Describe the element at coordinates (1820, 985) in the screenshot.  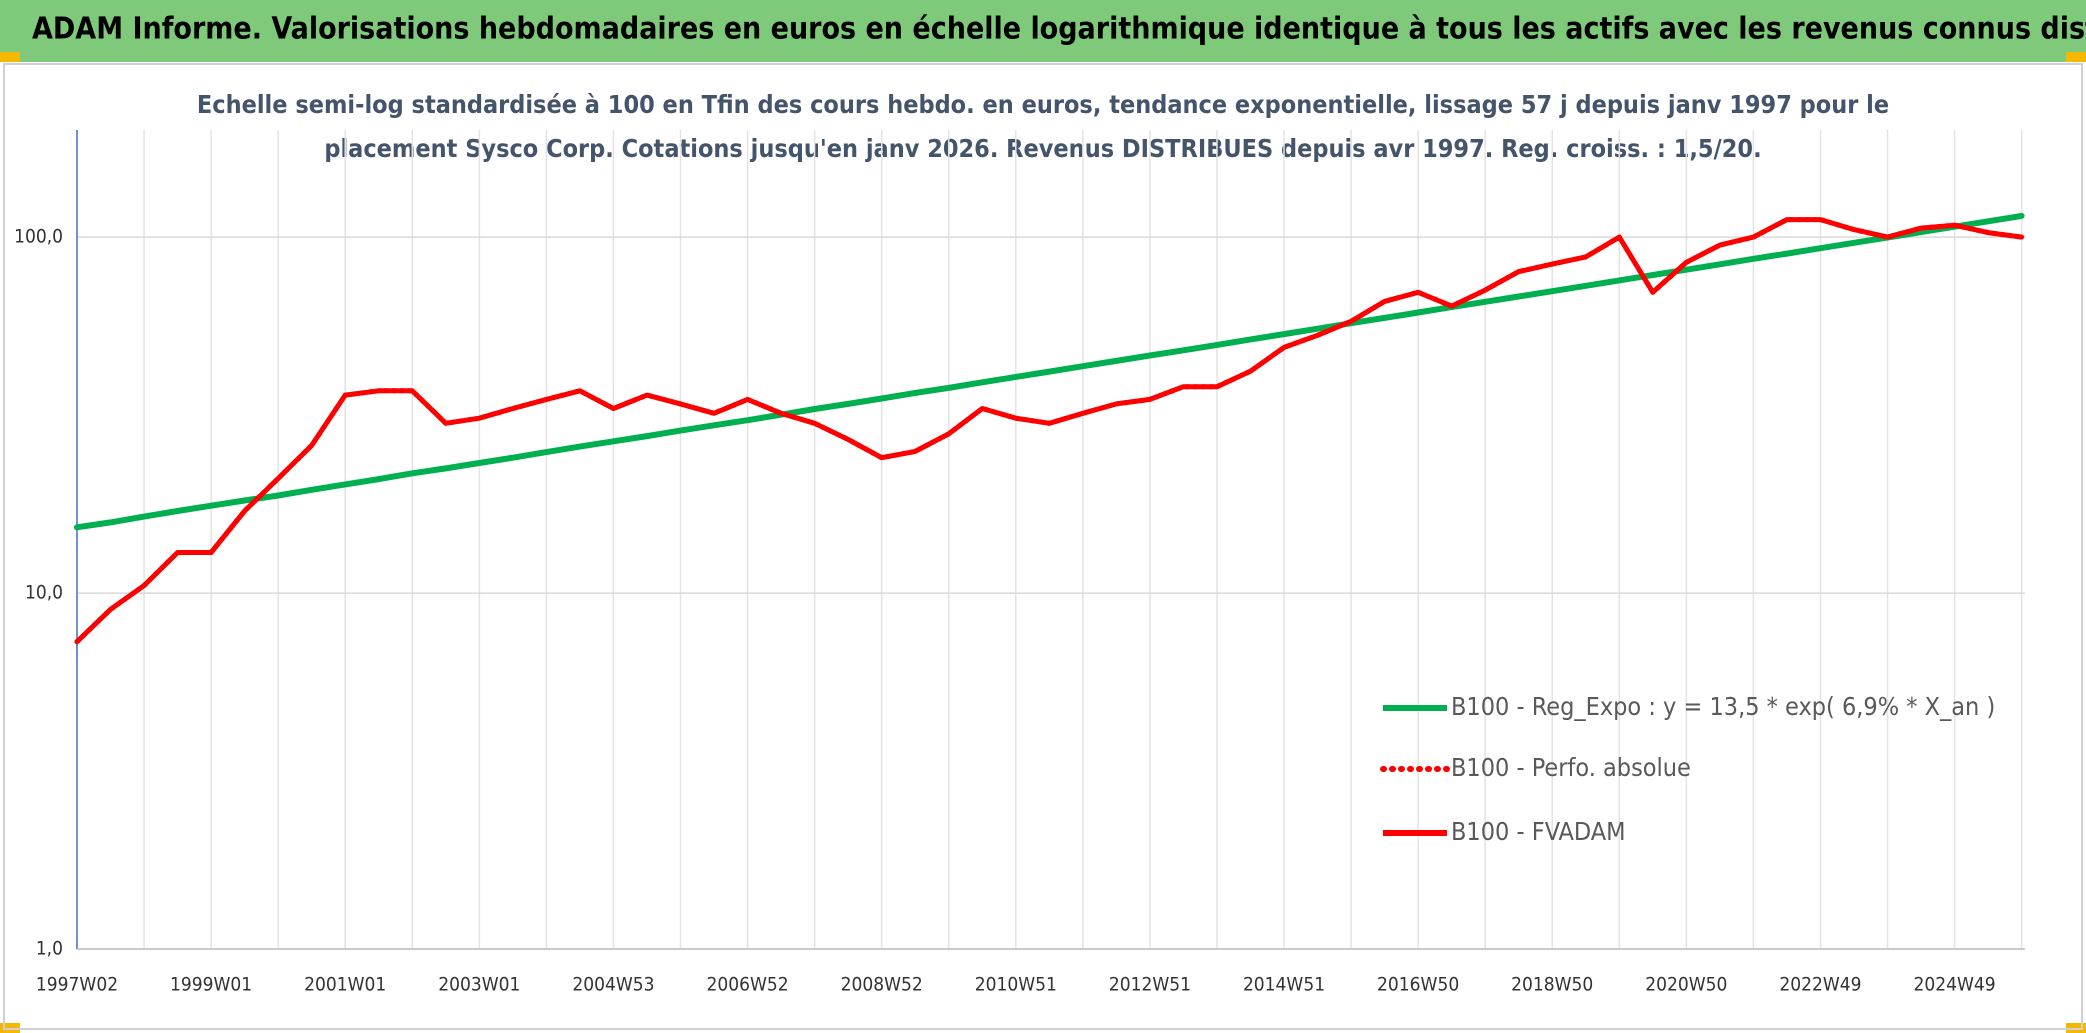
I see `x-tick-label: 2022W49` at that location.